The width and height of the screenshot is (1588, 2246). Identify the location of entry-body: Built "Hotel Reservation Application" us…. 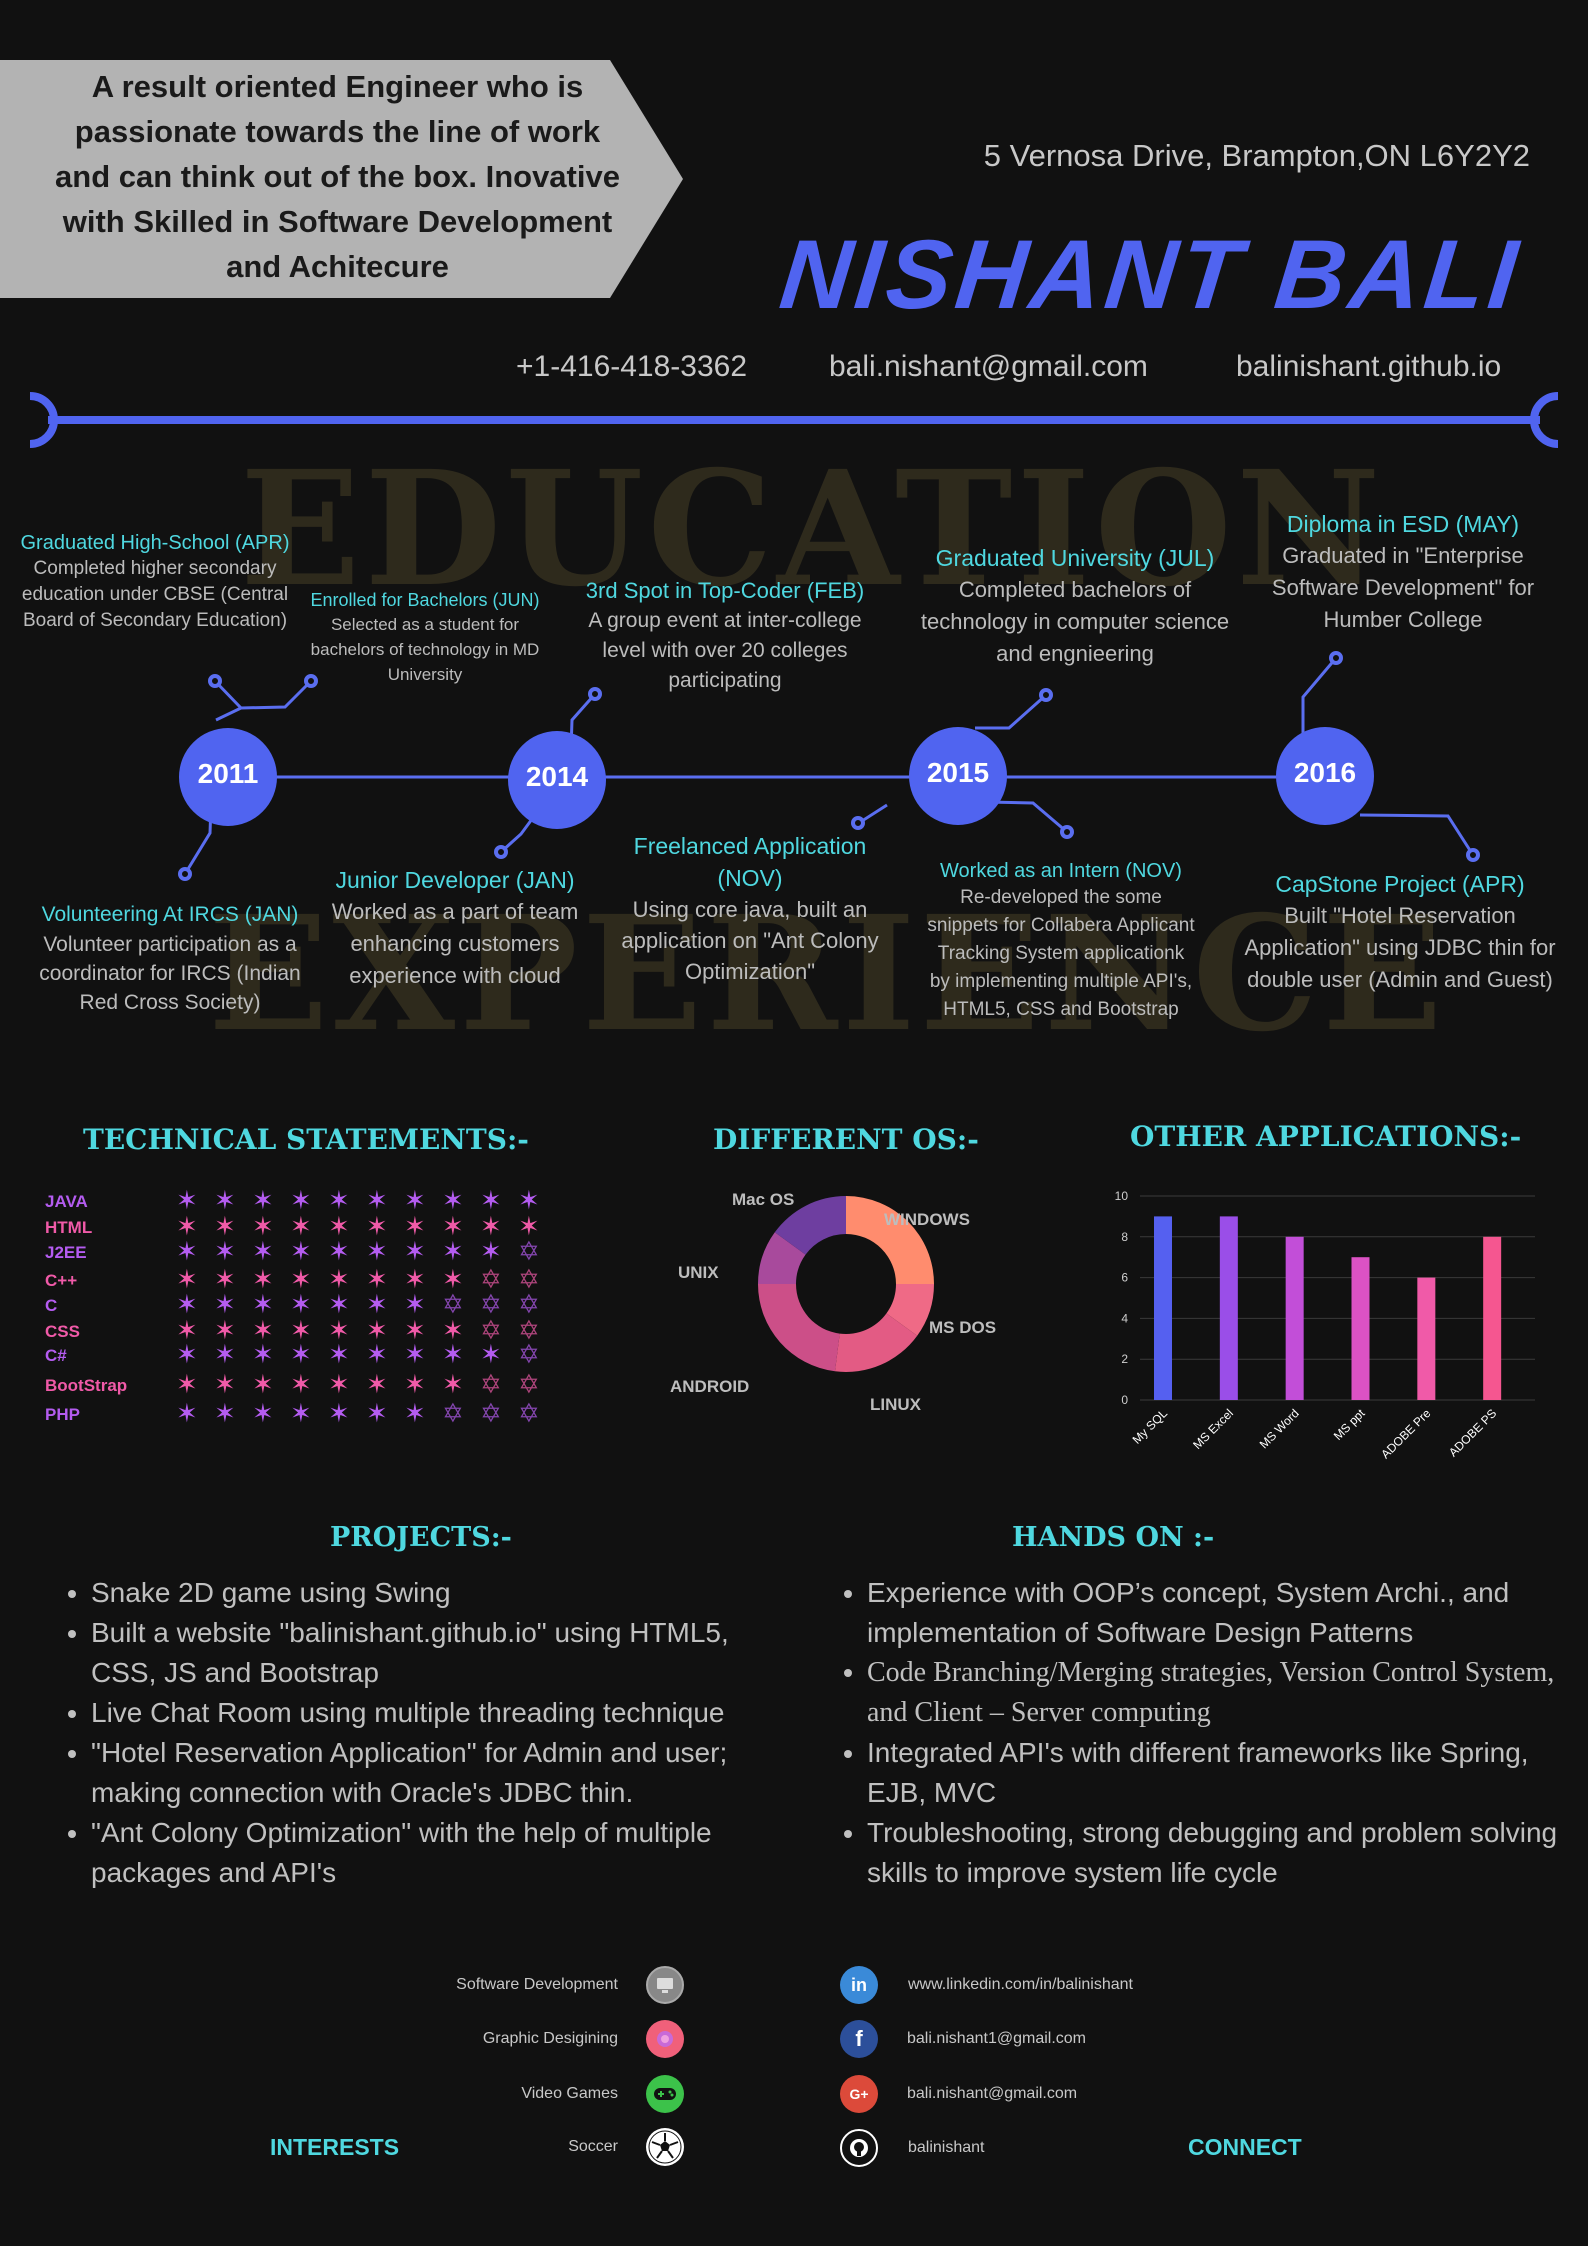
(1400, 947).